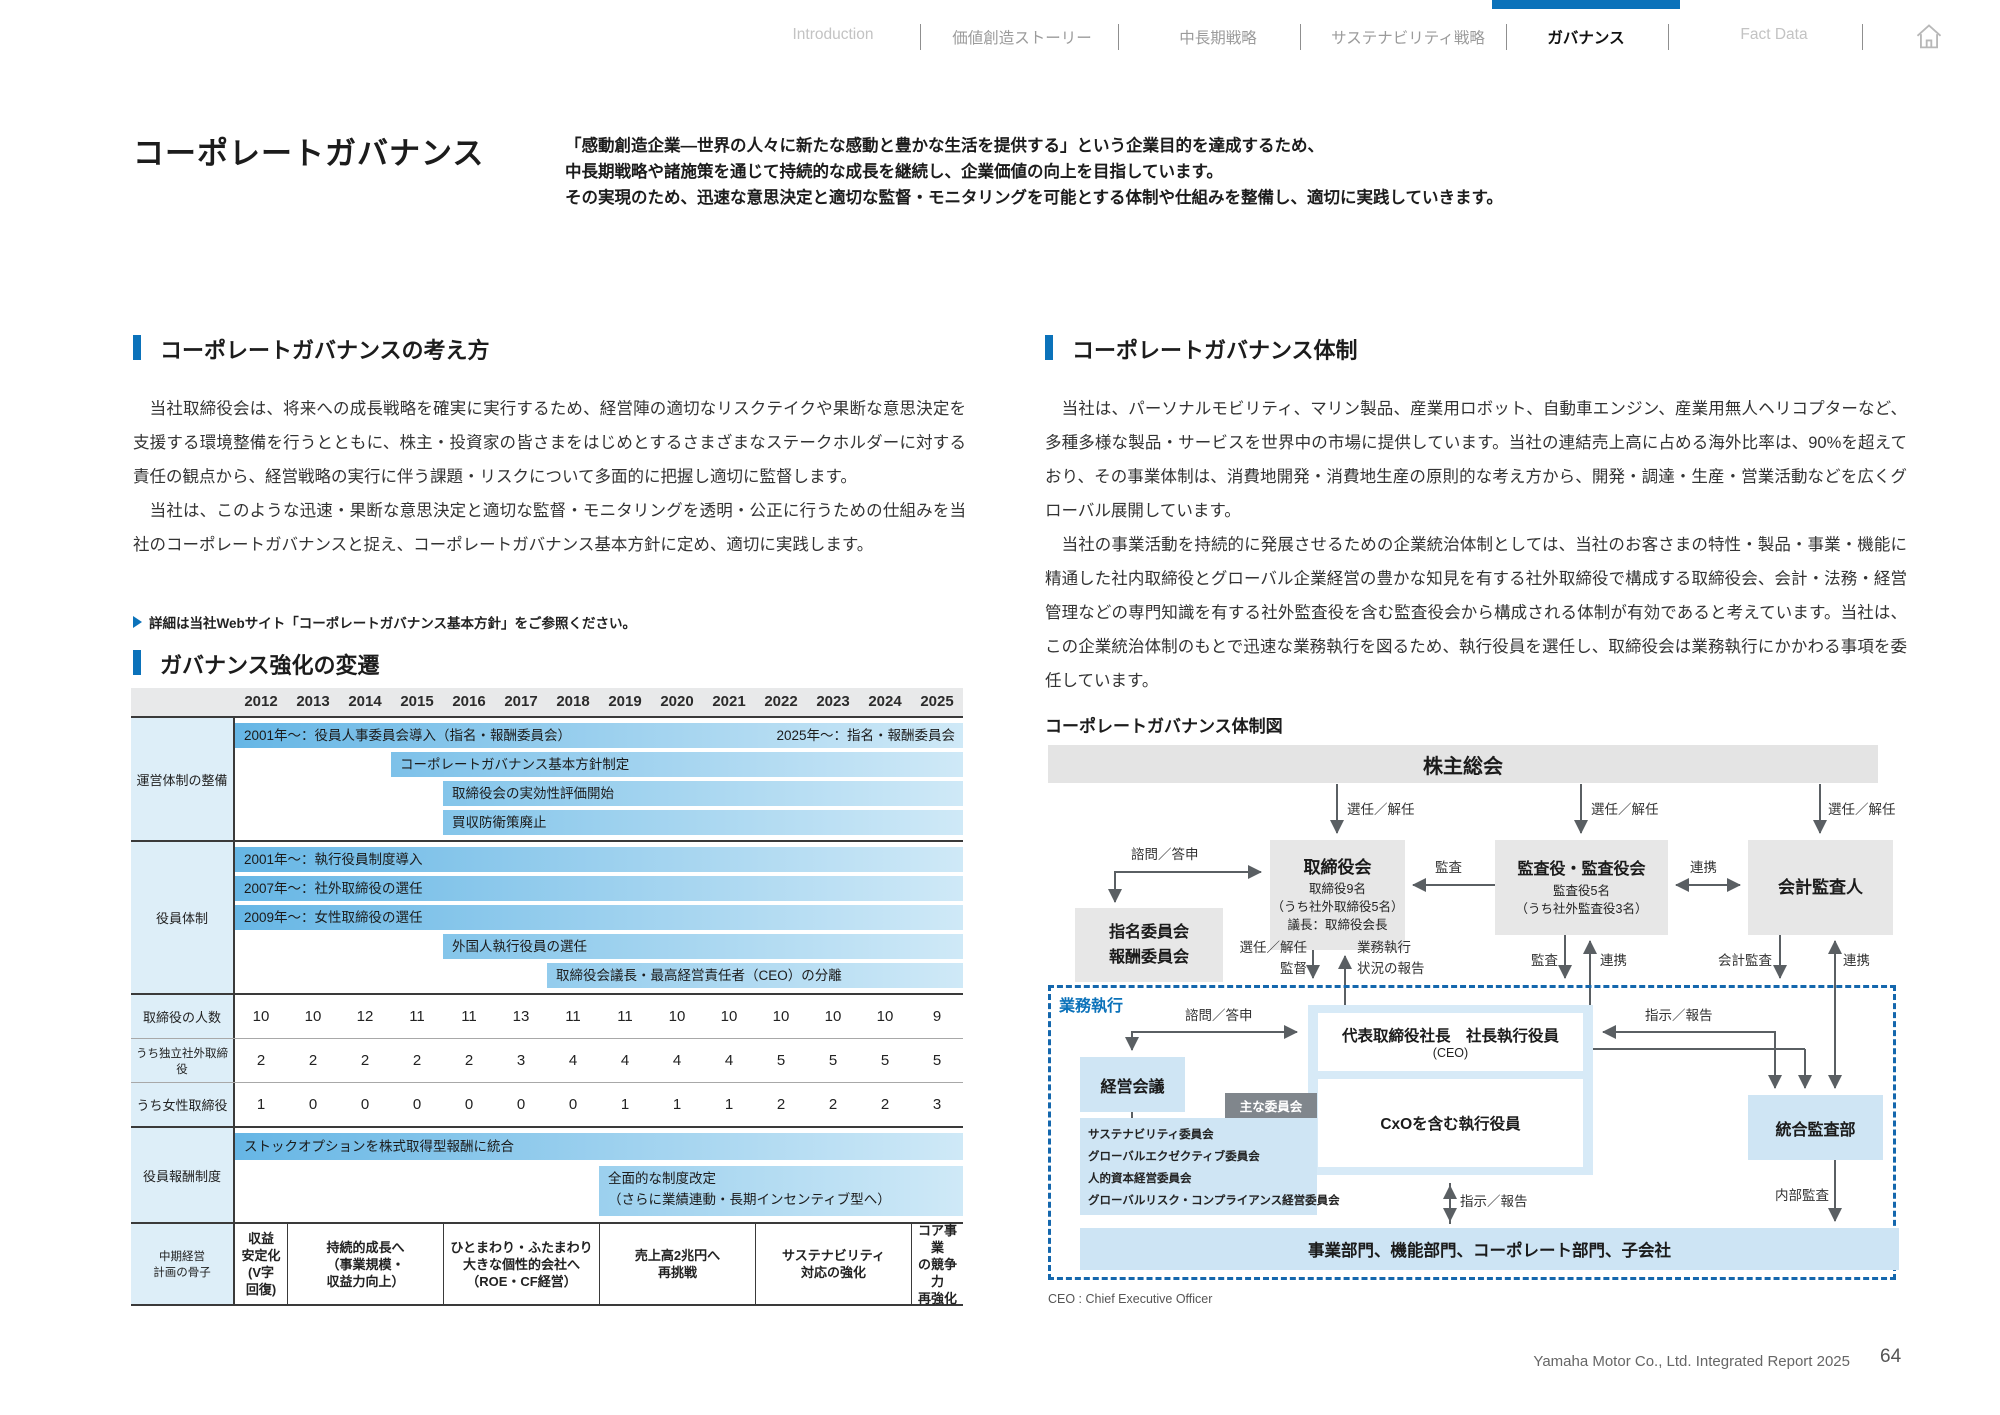 Image resolution: width=2000 pixels, height=1415 pixels. Describe the element at coordinates (309, 153) in the screenshot. I see `page-title: コーポレートガバナンス` at that location.